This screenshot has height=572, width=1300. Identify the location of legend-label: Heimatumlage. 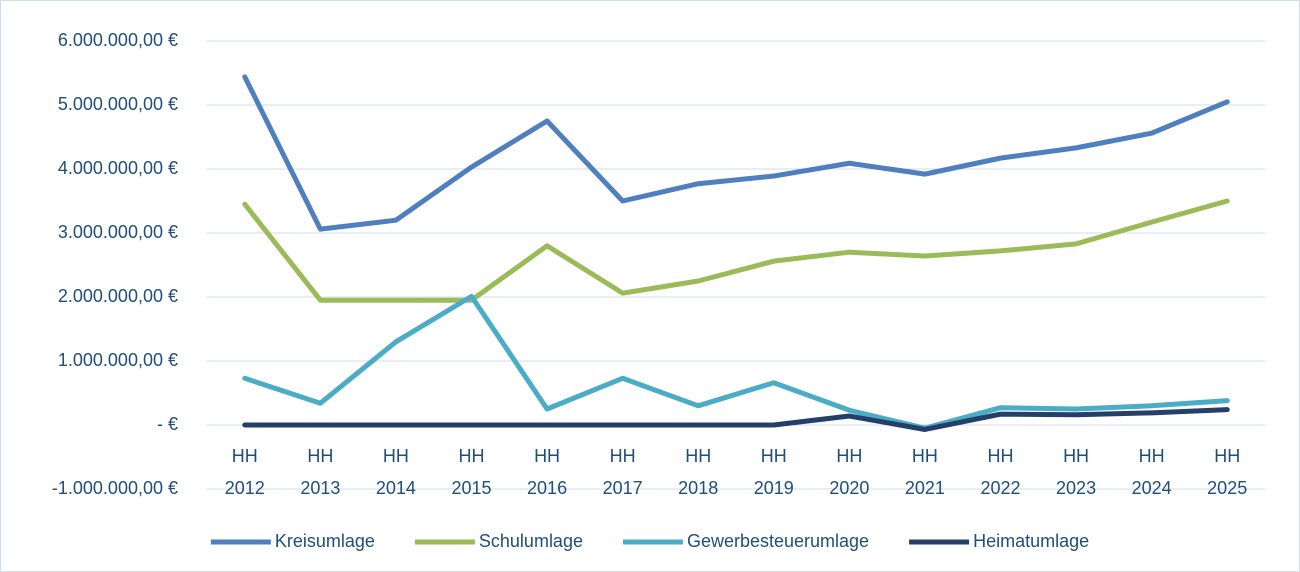
(1031, 541).